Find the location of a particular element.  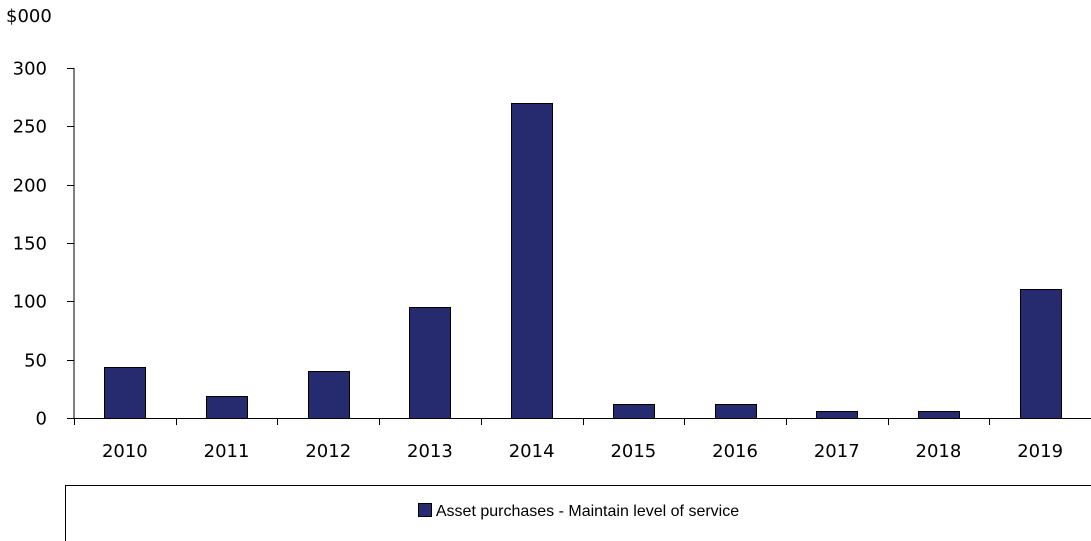

bar-2012 is located at coordinates (329, 395).